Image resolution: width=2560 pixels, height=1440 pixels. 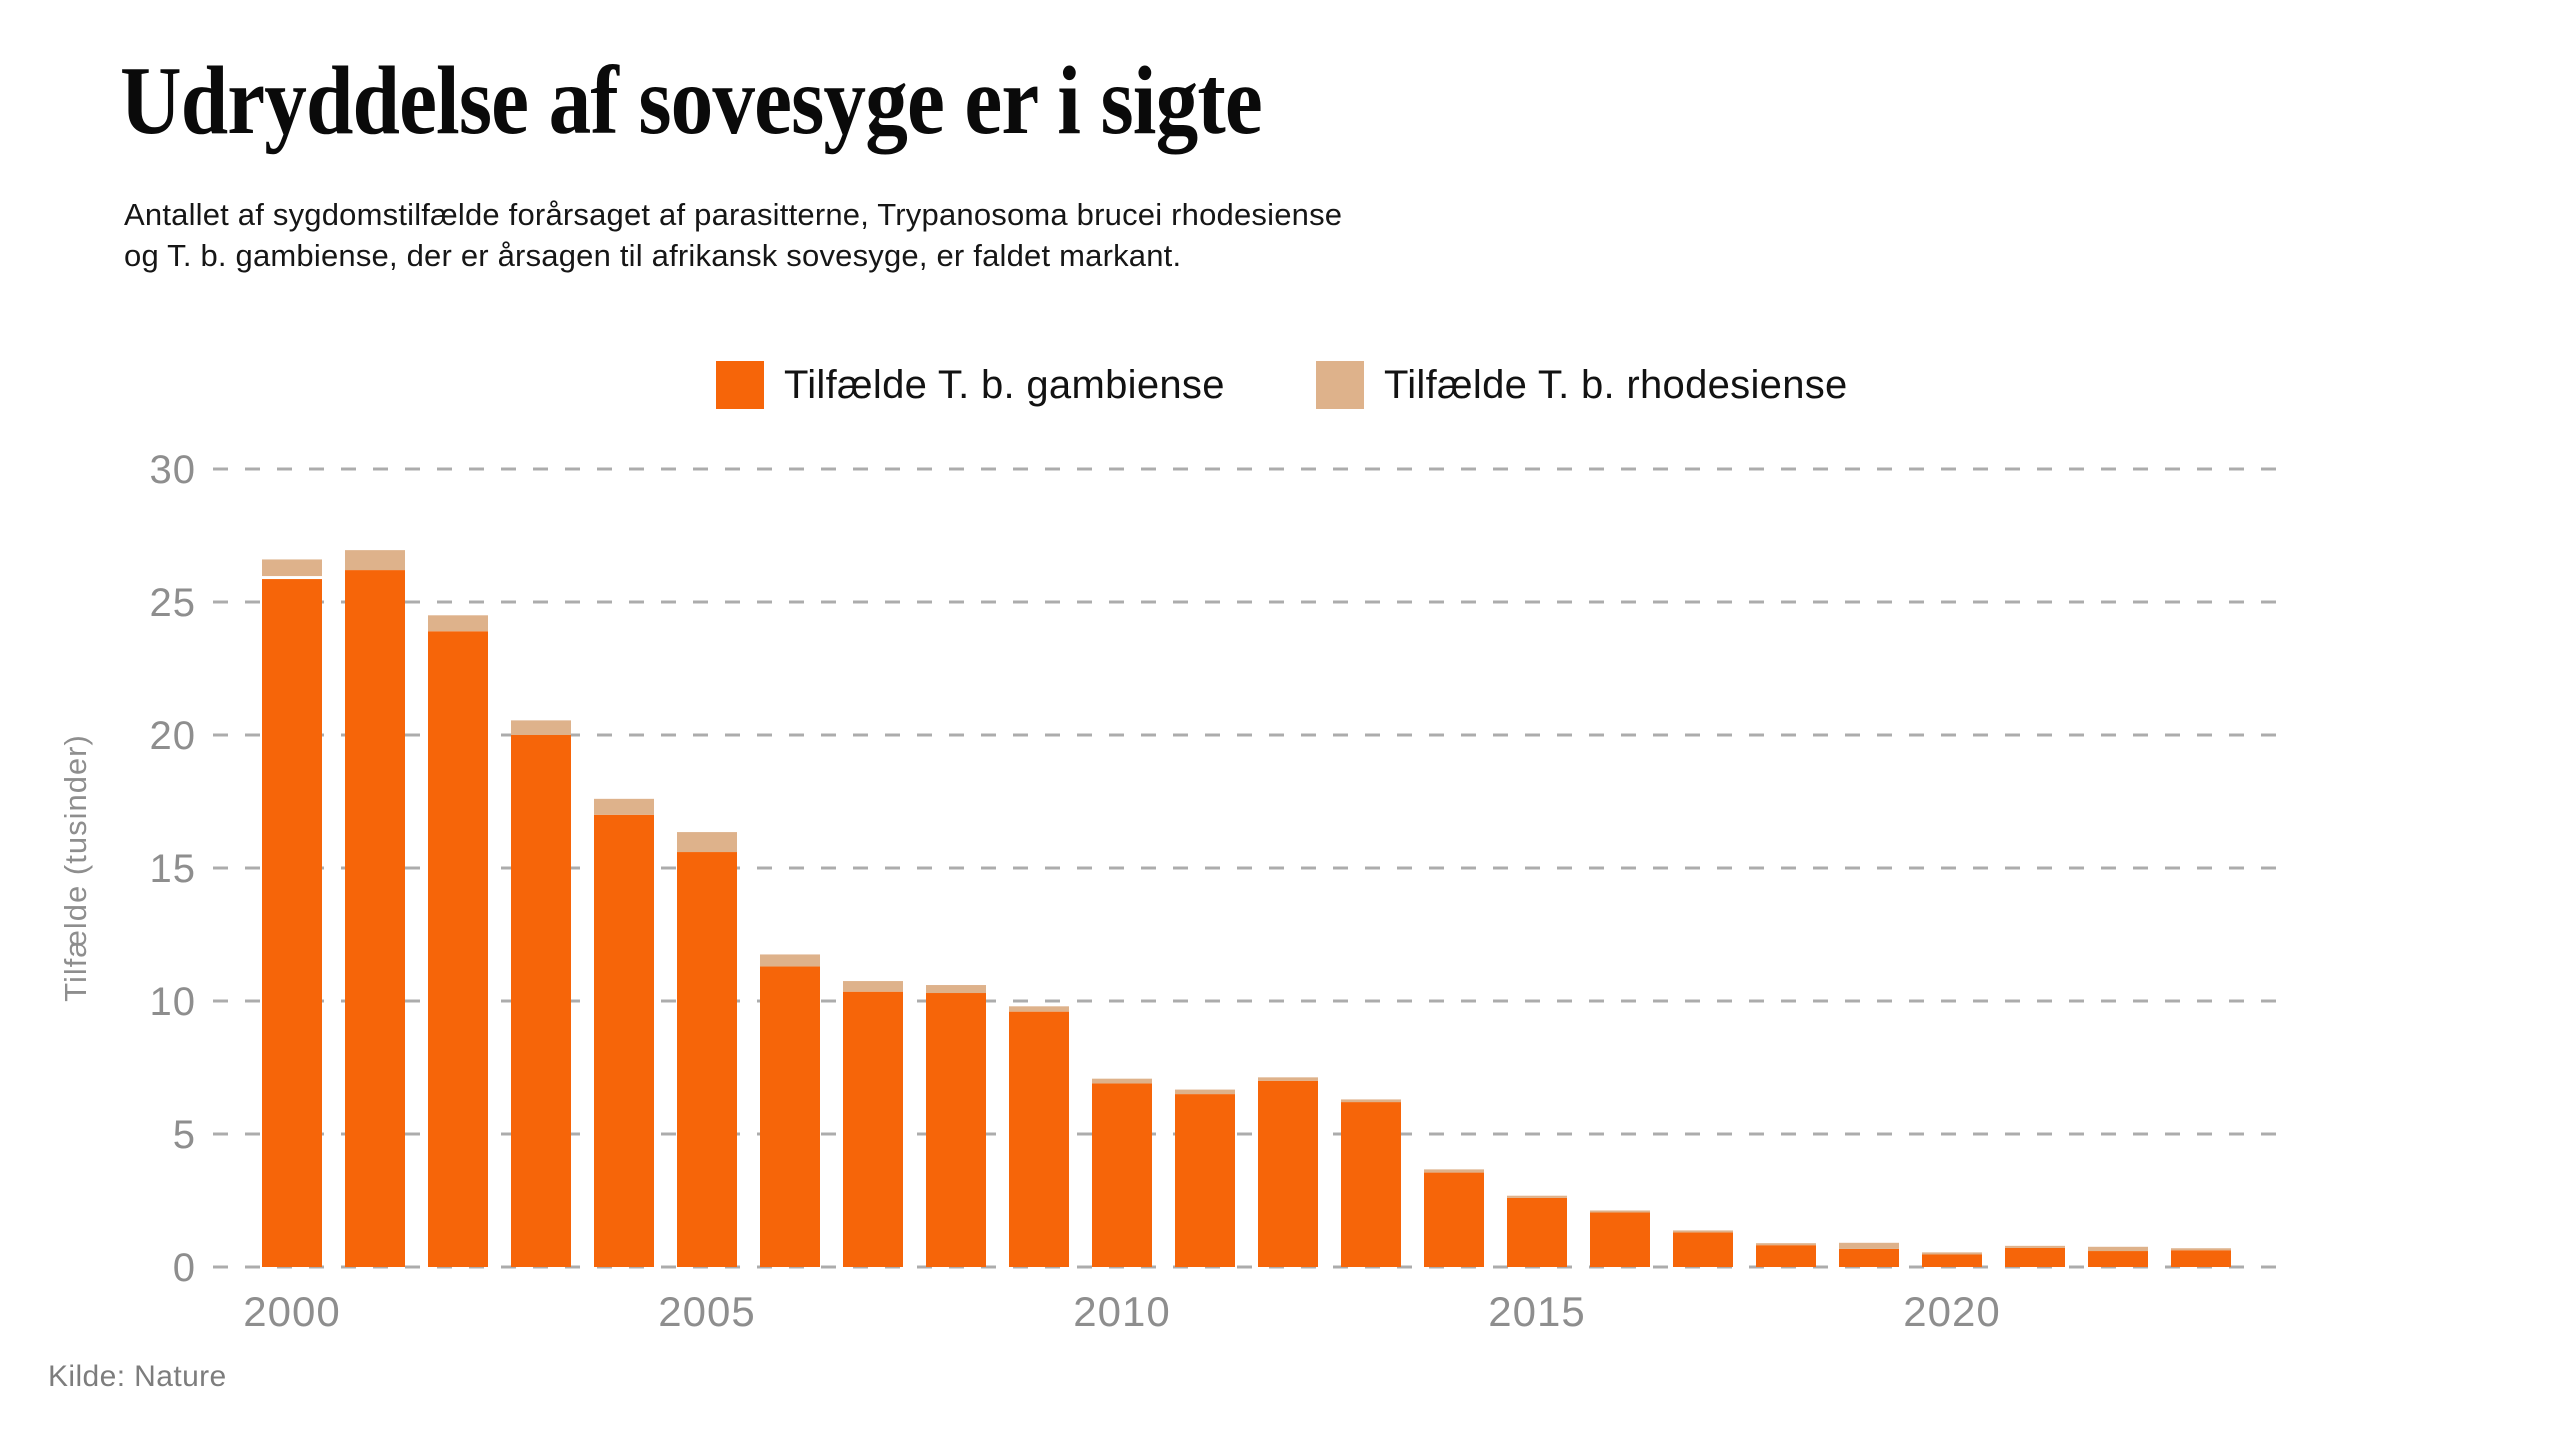 What do you see at coordinates (292, 578) in the screenshot?
I see `bar-segment-divider-2000` at bounding box center [292, 578].